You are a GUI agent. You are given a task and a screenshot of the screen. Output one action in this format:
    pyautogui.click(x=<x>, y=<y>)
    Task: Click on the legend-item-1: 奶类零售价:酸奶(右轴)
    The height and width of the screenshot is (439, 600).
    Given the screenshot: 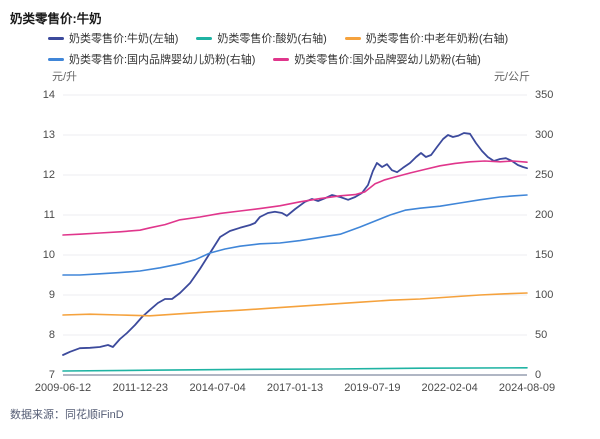 What is the action you would take?
    pyautogui.click(x=261, y=38)
    